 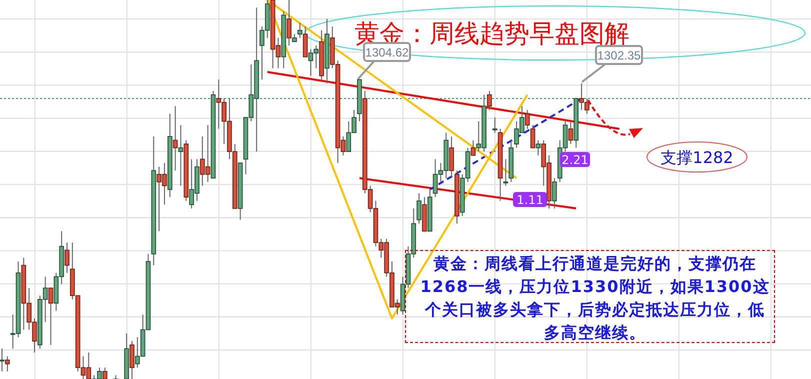 What do you see at coordinates (590, 296) in the screenshot?
I see `annotation: 黄金：周线看上行通道是完好的，支撑仍在1268一线，压力位1330附近，如果1300这个关口被多头拿下，后势必定抵达压力位，低多高空继续。` at bounding box center [590, 296].